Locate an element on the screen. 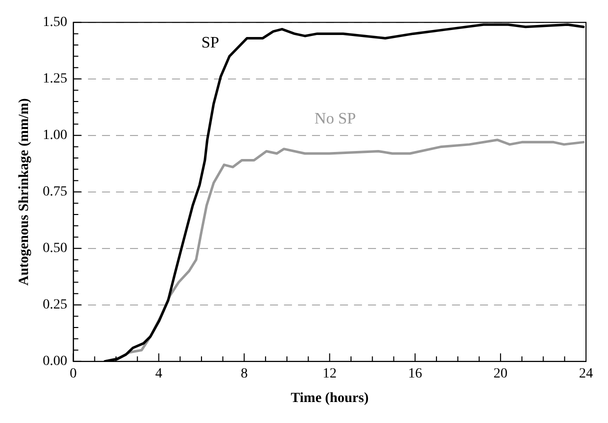 This screenshot has height=423, width=608. series-label: SP is located at coordinates (210, 43).